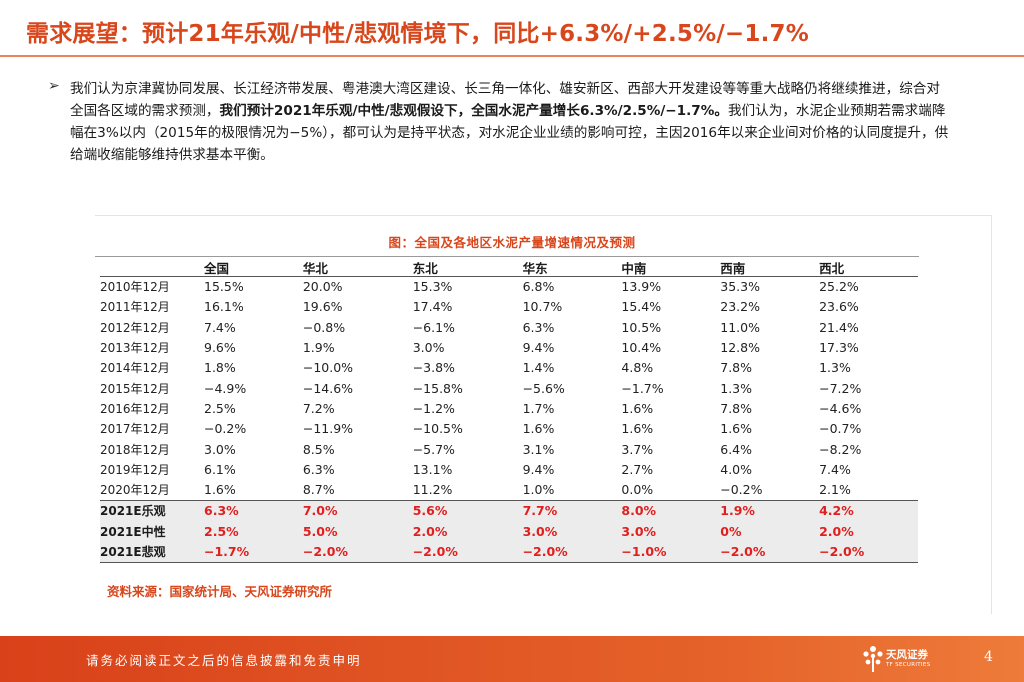  I want to click on table-cell: 20.0%, so click(322, 287).